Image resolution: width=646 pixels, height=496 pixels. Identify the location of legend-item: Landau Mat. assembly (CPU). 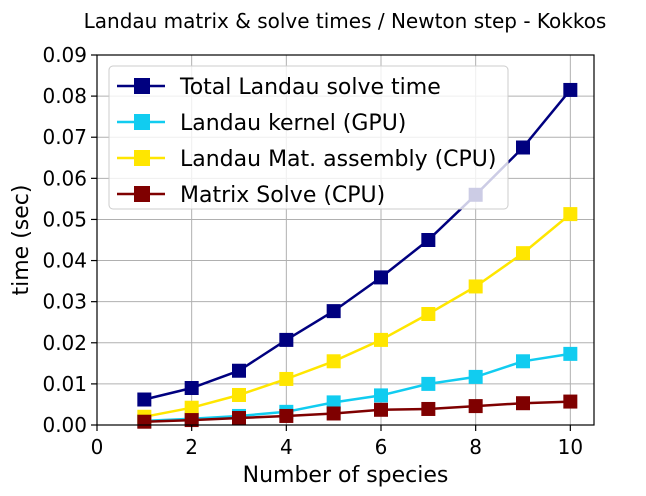
(307, 159).